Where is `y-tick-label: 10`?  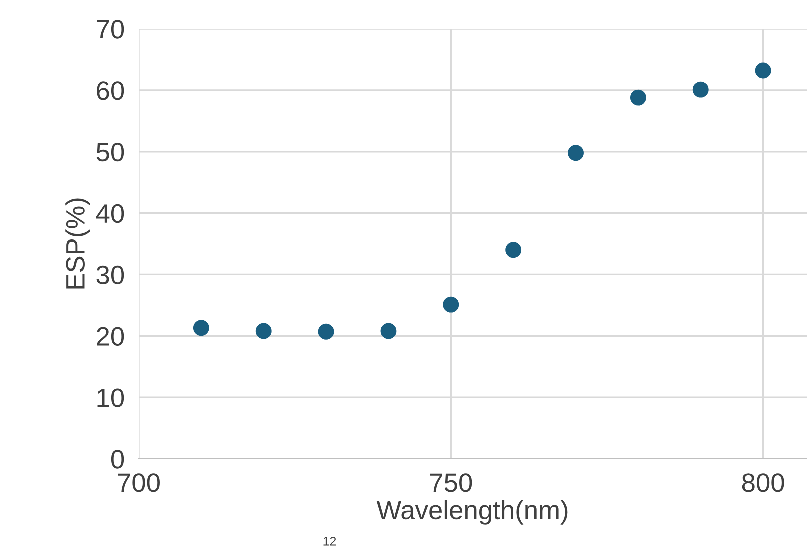 y-tick-label: 10 is located at coordinates (111, 398).